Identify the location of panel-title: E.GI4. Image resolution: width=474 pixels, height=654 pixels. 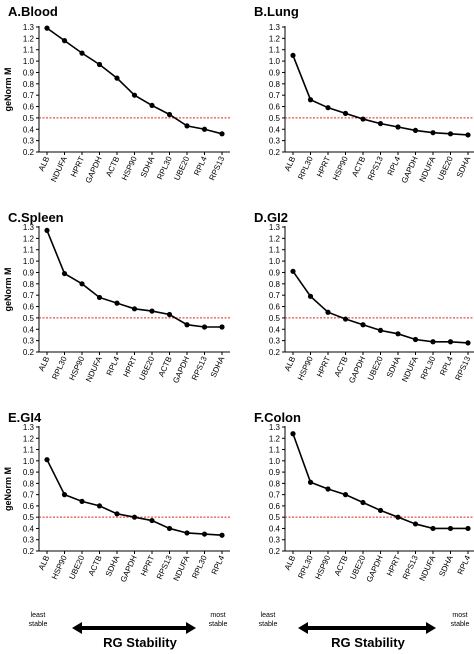
(25, 417).